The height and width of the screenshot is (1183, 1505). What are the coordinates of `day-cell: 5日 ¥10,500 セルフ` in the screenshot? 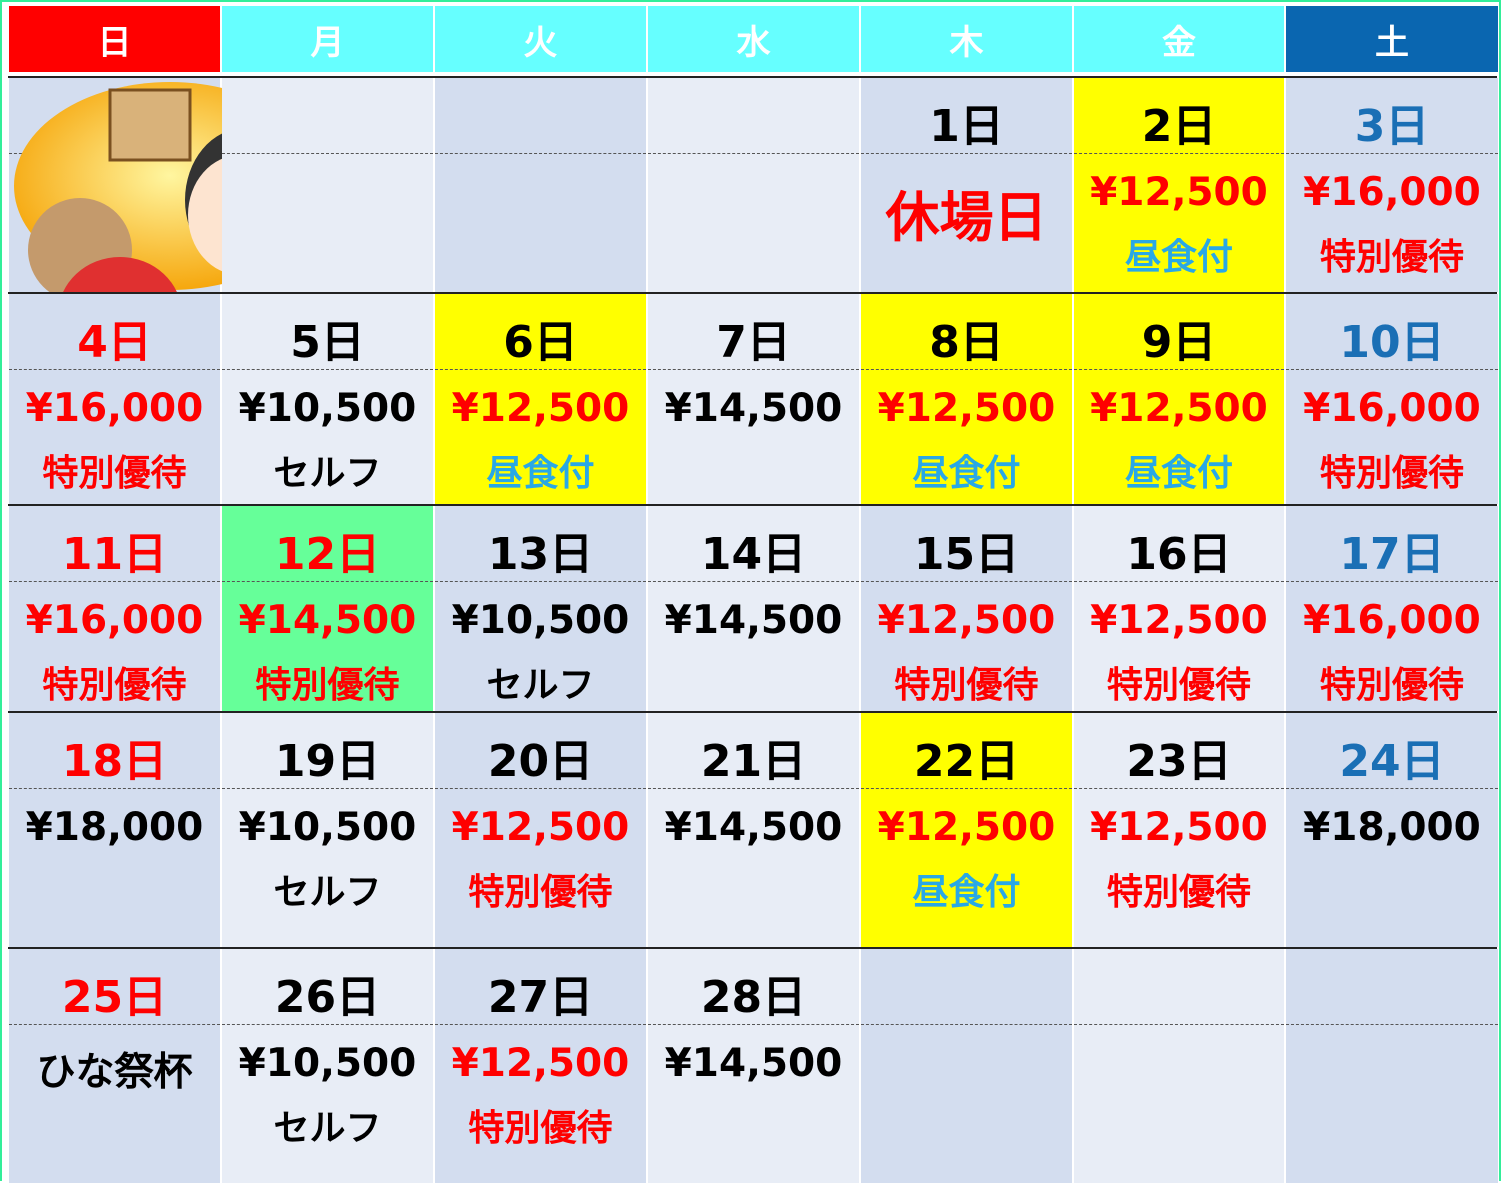 It's located at (327, 399).